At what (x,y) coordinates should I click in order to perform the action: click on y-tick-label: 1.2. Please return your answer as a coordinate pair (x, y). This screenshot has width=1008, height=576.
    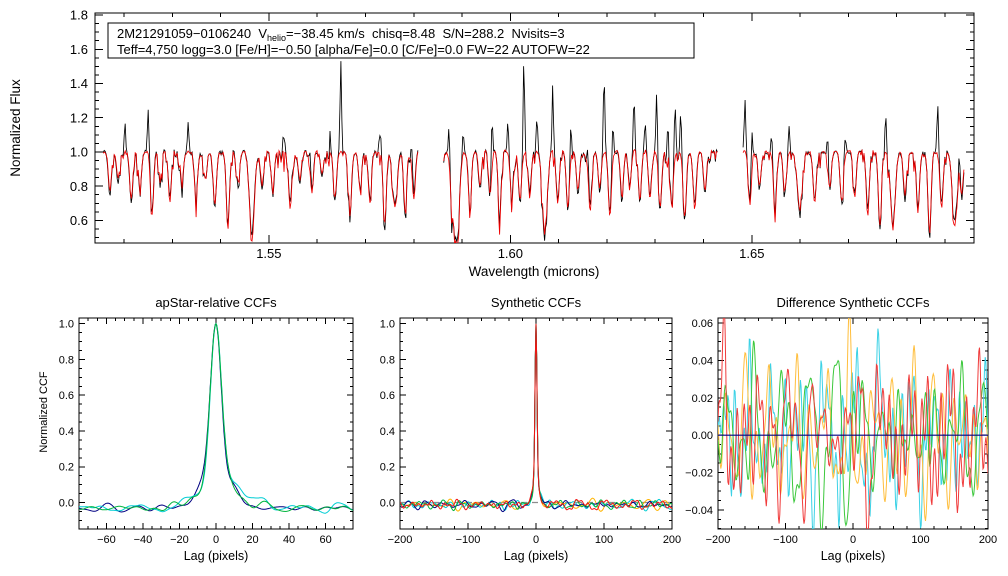
    Looking at the image, I should click on (79, 117).